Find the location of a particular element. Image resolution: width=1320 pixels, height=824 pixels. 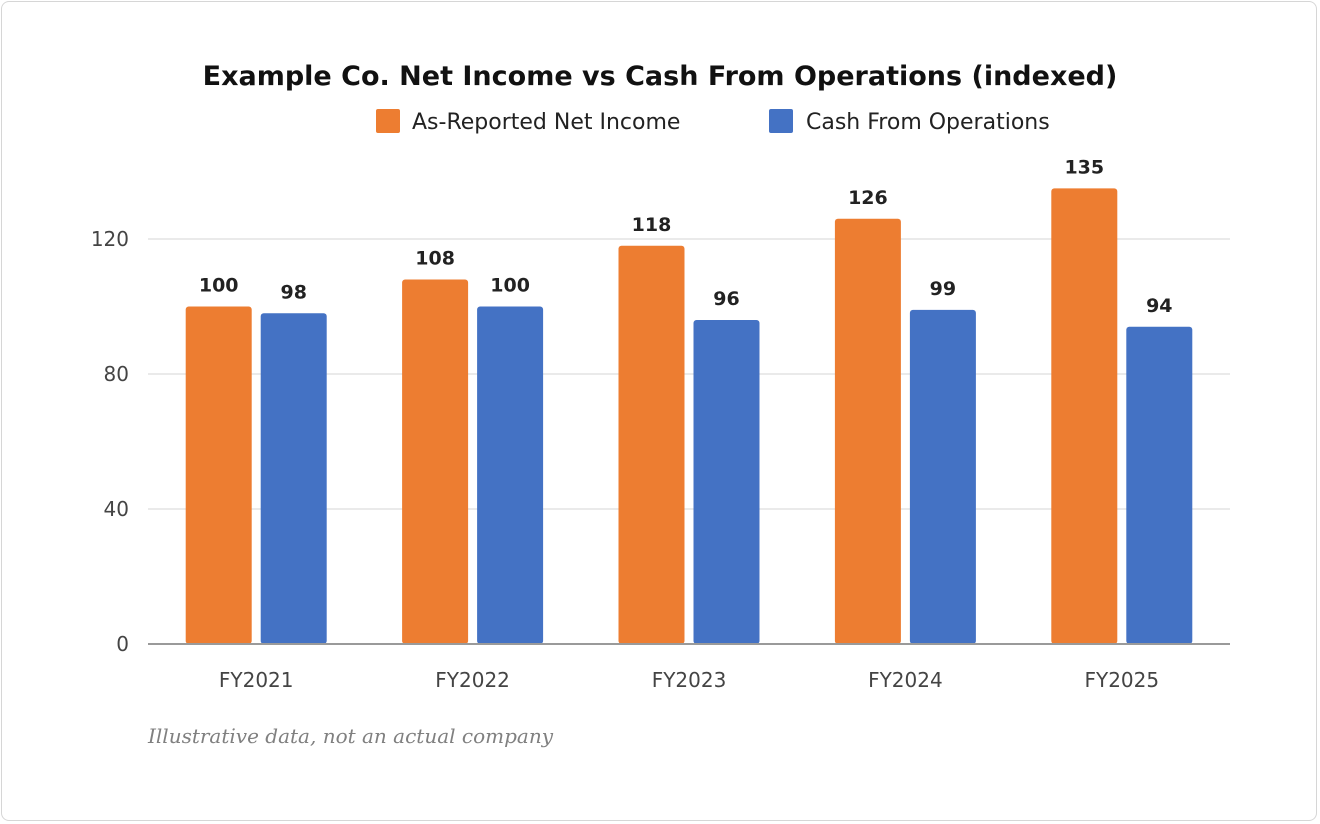

y-tick-label: 80 is located at coordinates (116, 374).